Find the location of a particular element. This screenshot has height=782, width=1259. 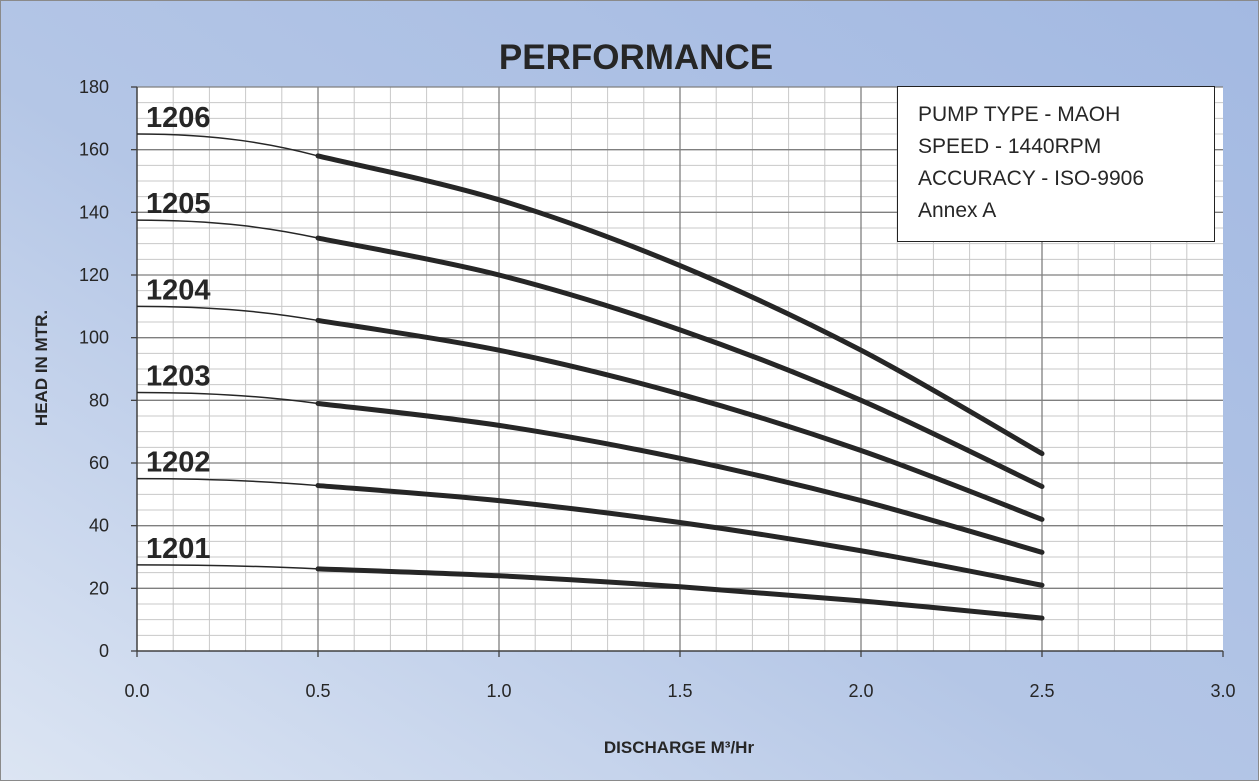

y-tick-label: 40 is located at coordinates (99, 526).